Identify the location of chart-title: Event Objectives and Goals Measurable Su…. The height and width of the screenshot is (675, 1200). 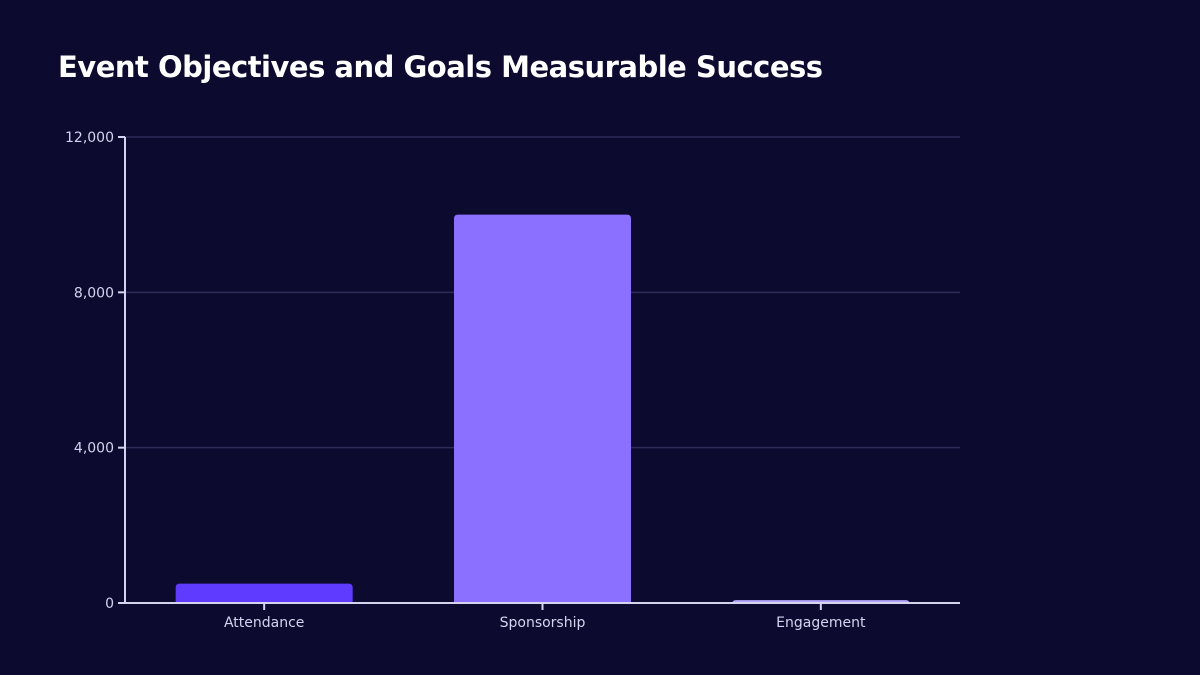
(440, 67).